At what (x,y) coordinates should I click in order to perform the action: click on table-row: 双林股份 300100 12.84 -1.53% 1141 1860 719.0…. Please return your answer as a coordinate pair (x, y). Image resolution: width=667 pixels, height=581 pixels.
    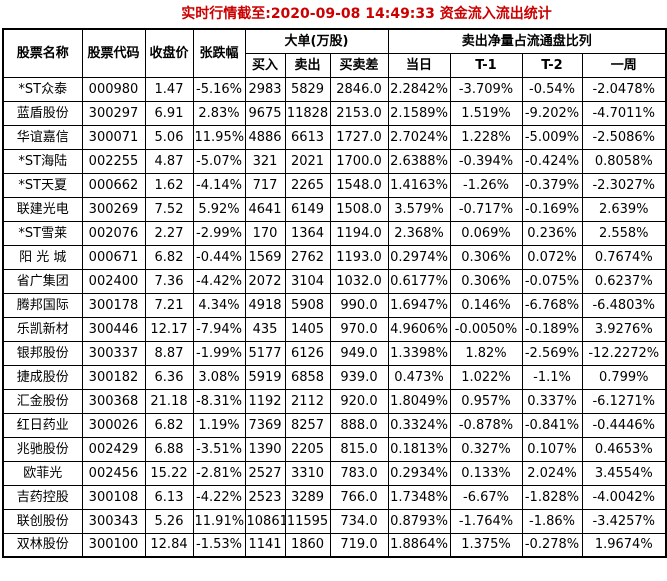
    Looking at the image, I should click on (334, 545).